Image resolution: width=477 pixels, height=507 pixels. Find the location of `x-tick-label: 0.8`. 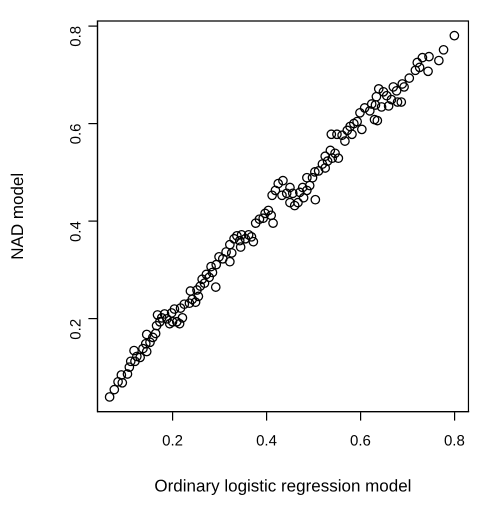

x-tick-label: 0.8 is located at coordinates (454, 441).